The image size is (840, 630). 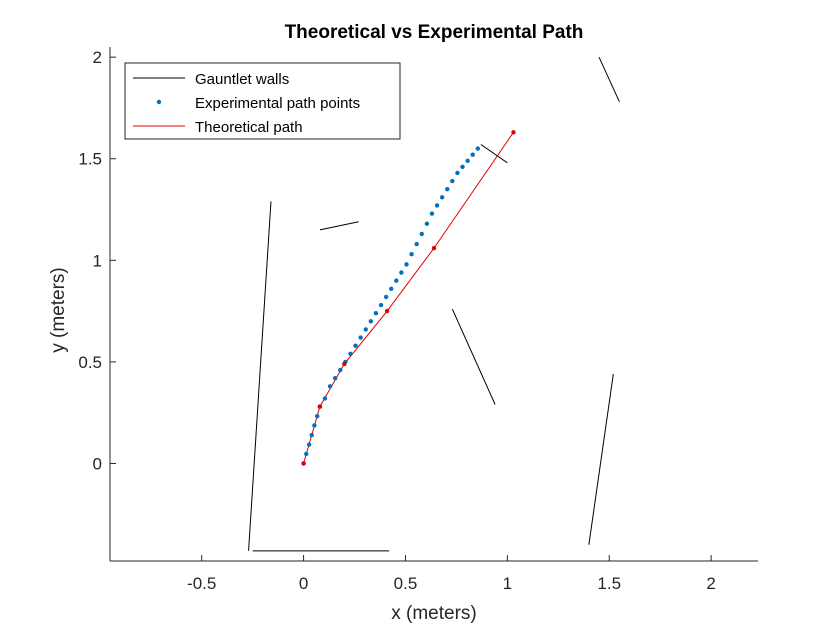 I want to click on x-tick-label: 0, so click(x=303, y=583).